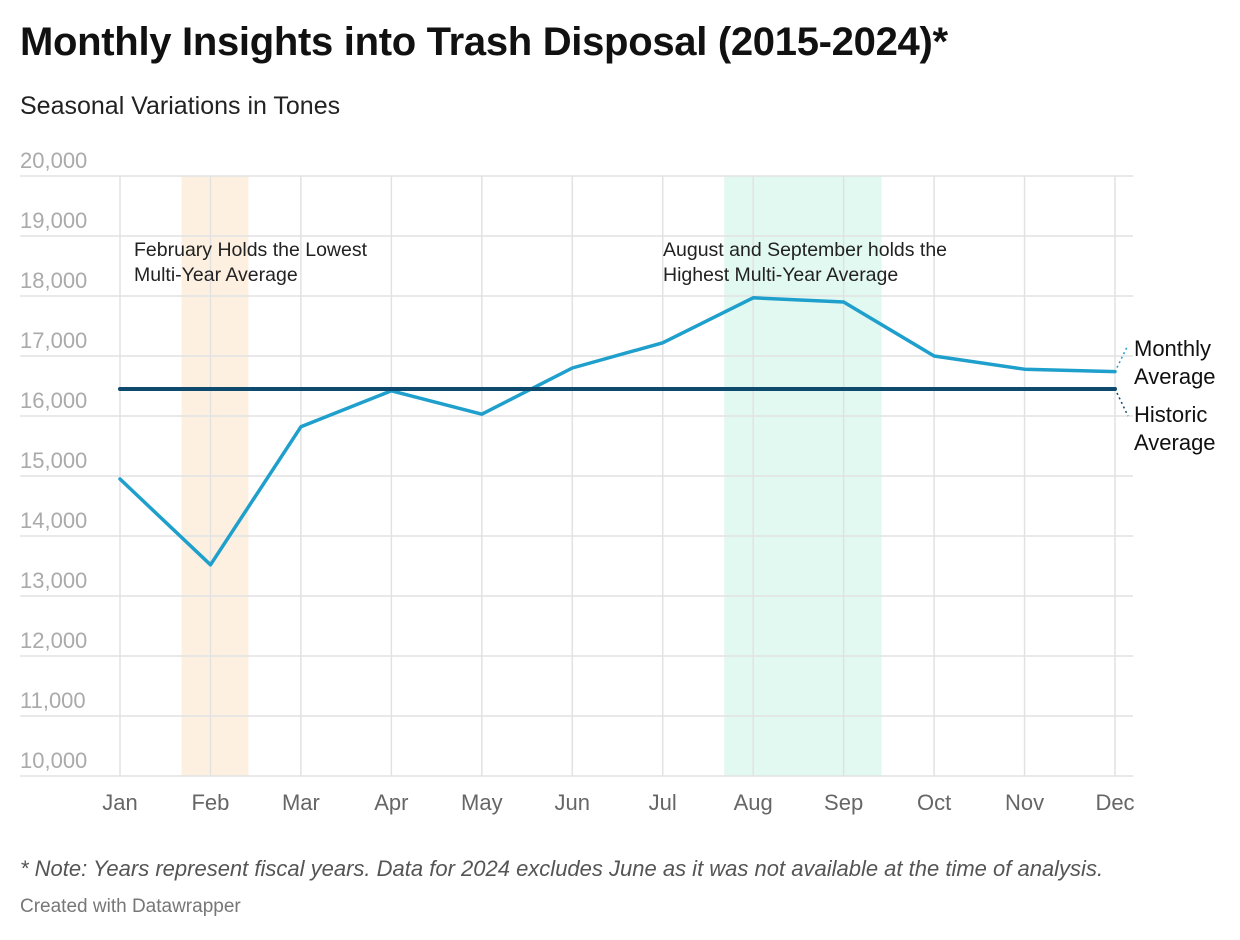  What do you see at coordinates (53, 580) in the screenshot?
I see `y-tick-label-3: 13,000` at bounding box center [53, 580].